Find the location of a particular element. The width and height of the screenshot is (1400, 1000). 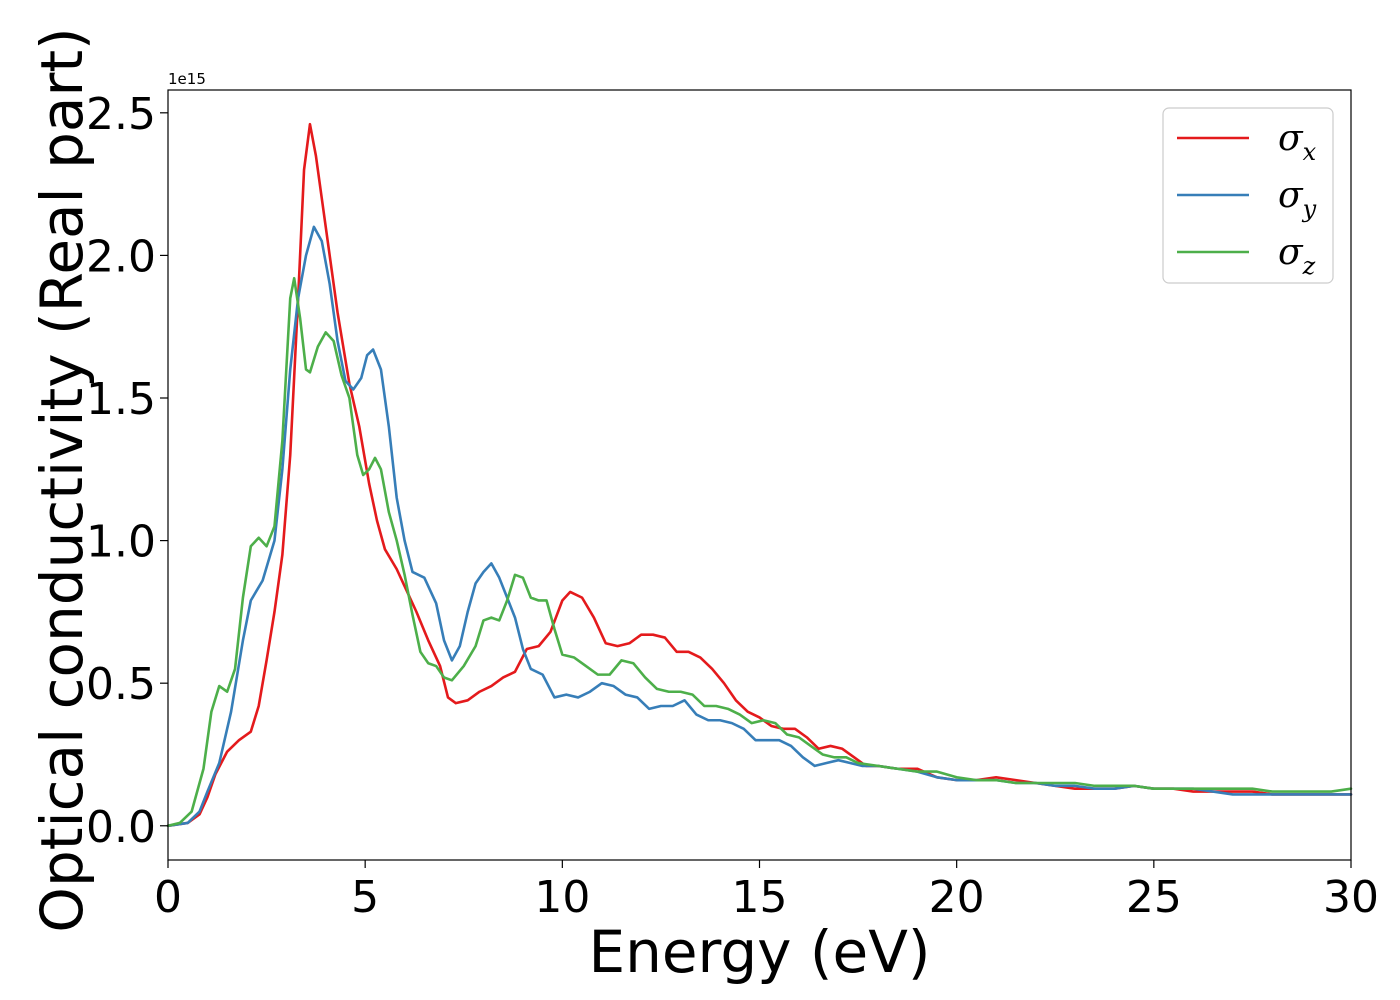

legend-entry-y: σy is located at coordinates (1297, 199).